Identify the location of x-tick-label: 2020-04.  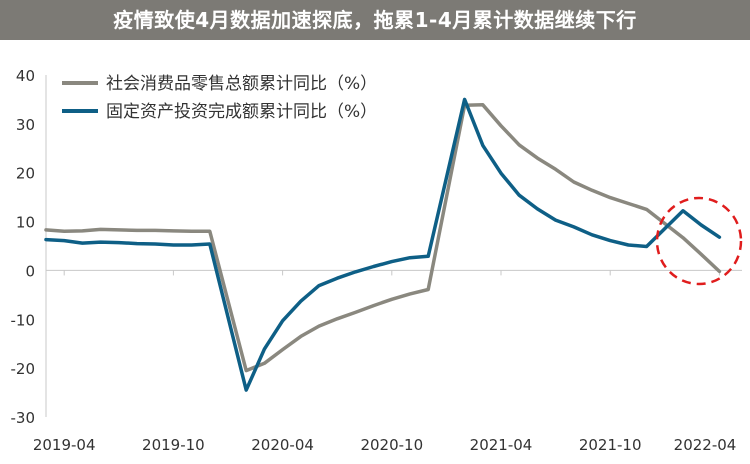
(282, 445).